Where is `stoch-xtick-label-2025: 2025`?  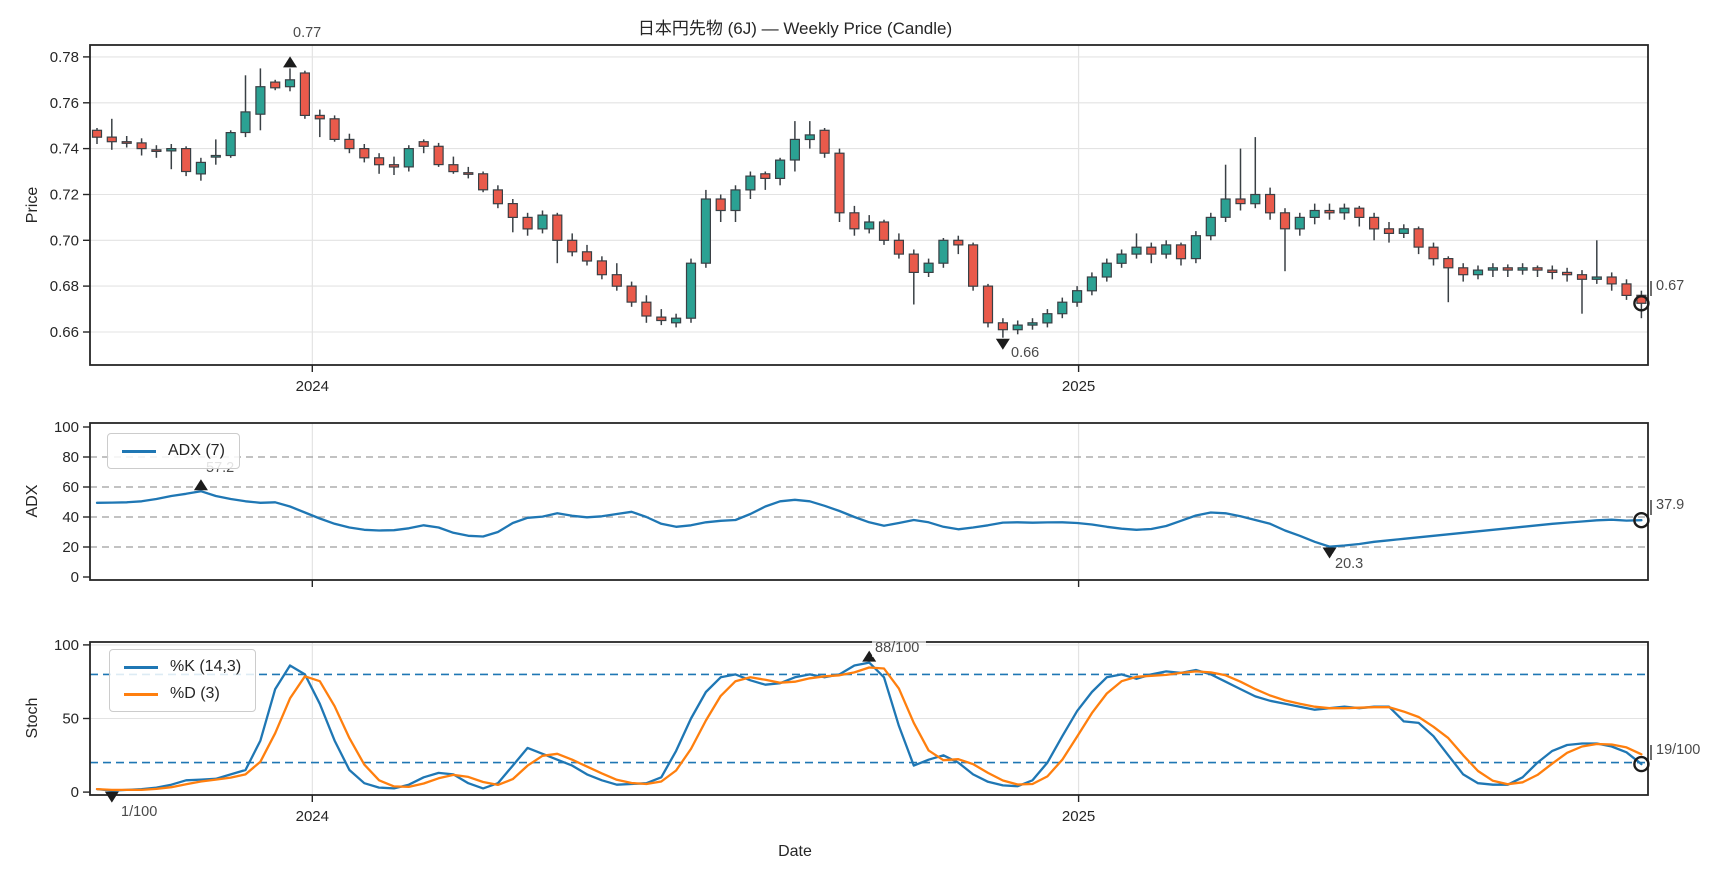 stoch-xtick-label-2025: 2025 is located at coordinates (1078, 816).